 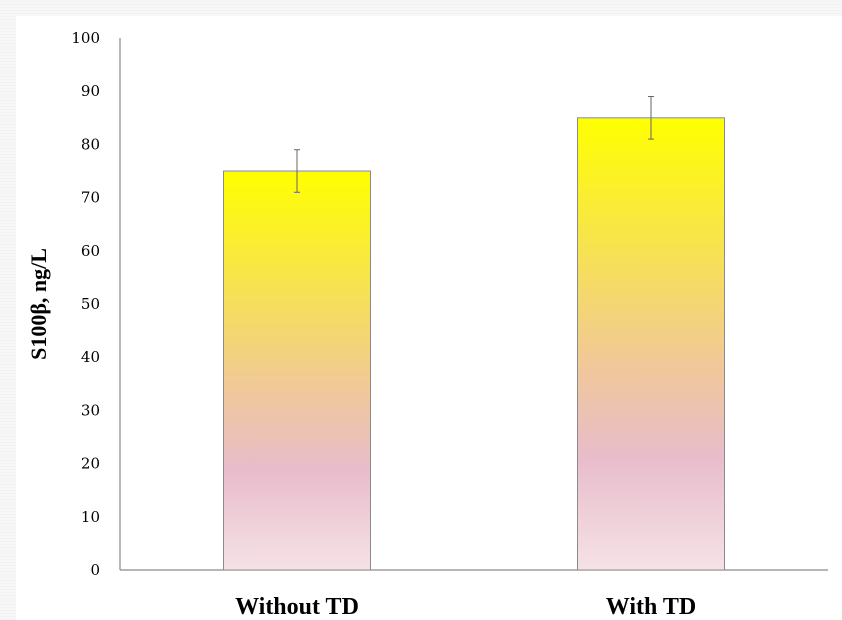 I want to click on y-tick-label: 10, so click(x=90, y=517).